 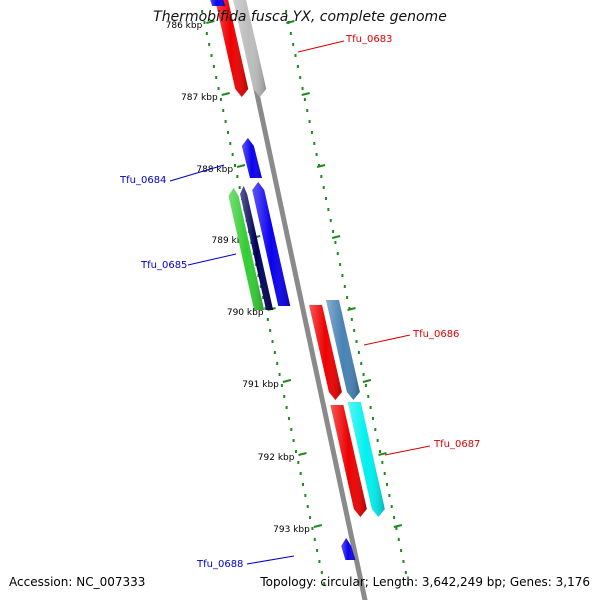 I want to click on label-tfu-0686: Tfu_0686, so click(x=435, y=334).